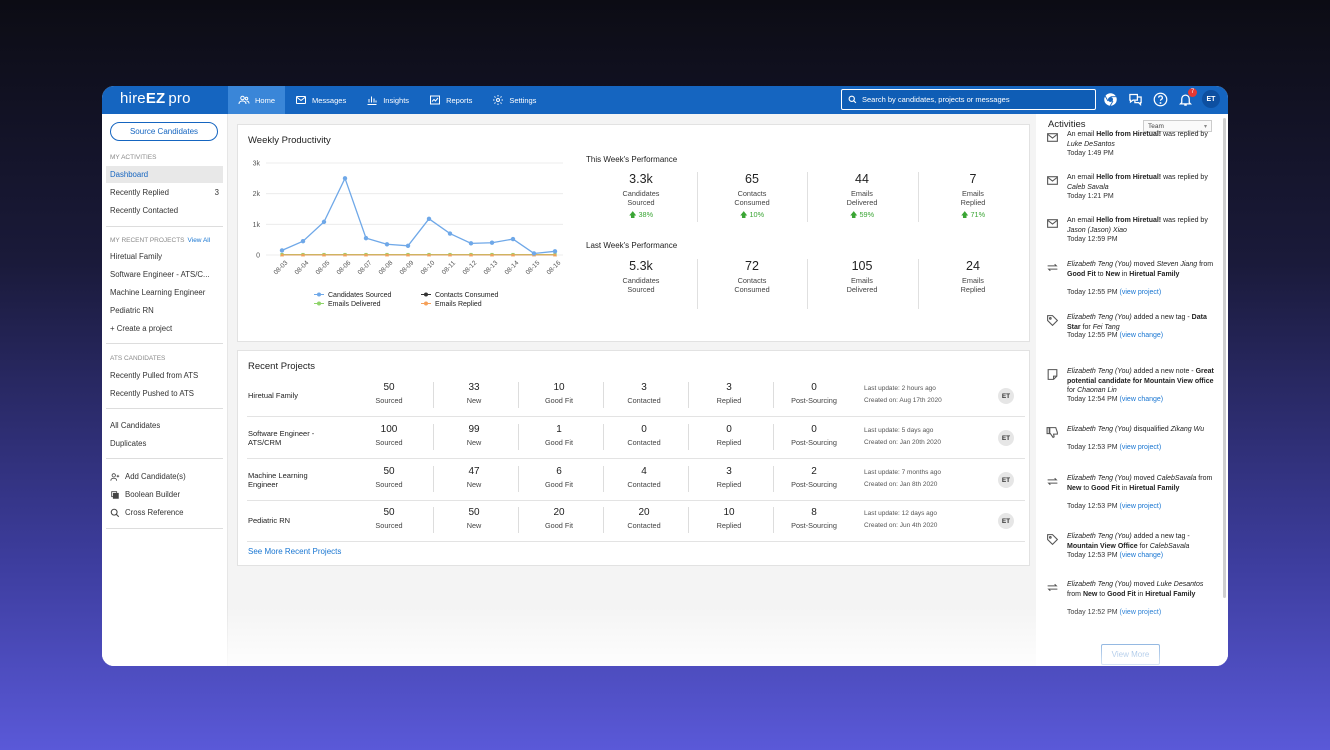 This screenshot has width=1330, height=750. I want to click on stat-value: 65, so click(752, 179).